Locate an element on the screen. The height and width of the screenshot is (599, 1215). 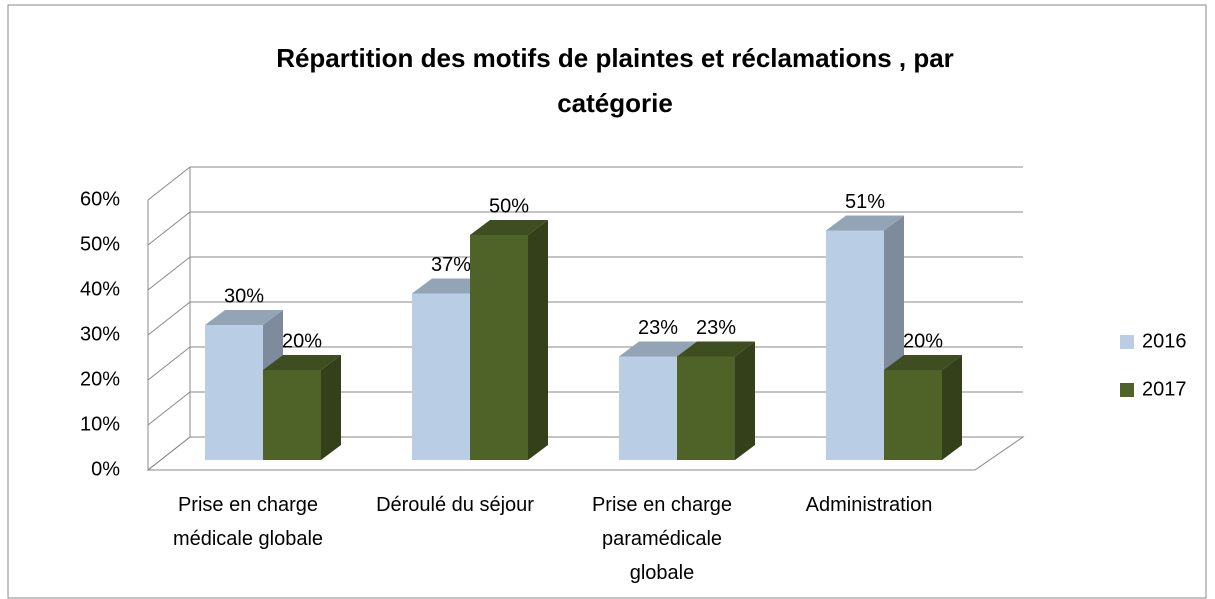
legend-label: 2016 is located at coordinates (1164, 341).